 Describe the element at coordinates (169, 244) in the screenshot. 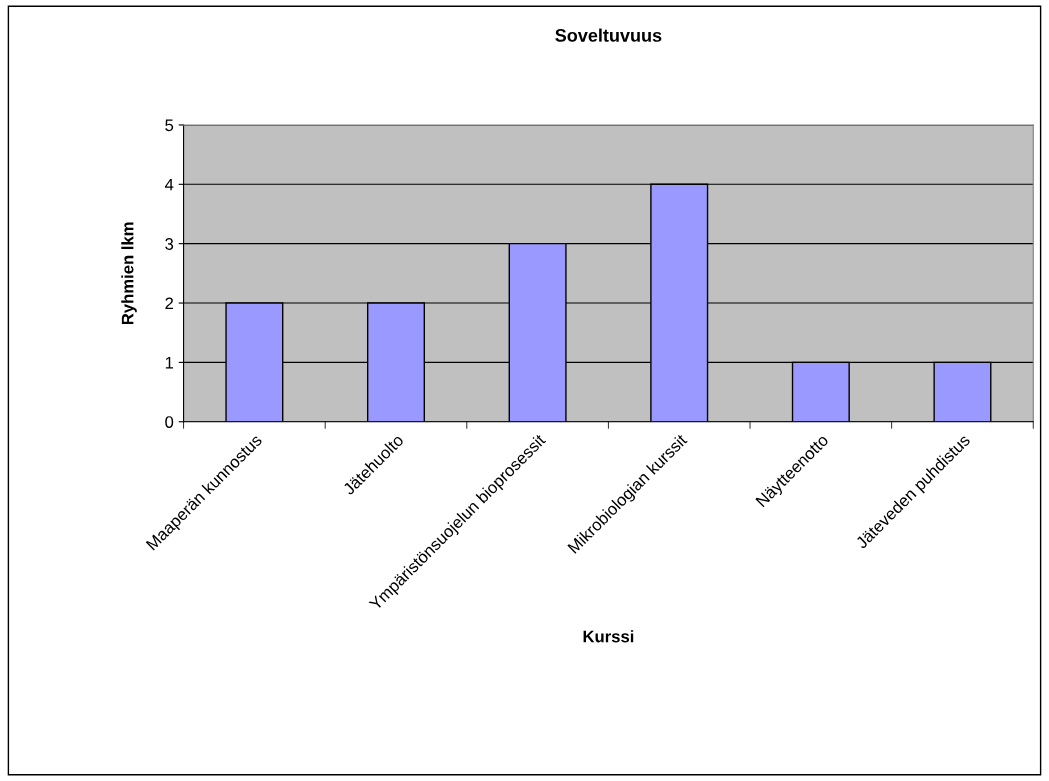

I see `y-tick-label: 3` at that location.